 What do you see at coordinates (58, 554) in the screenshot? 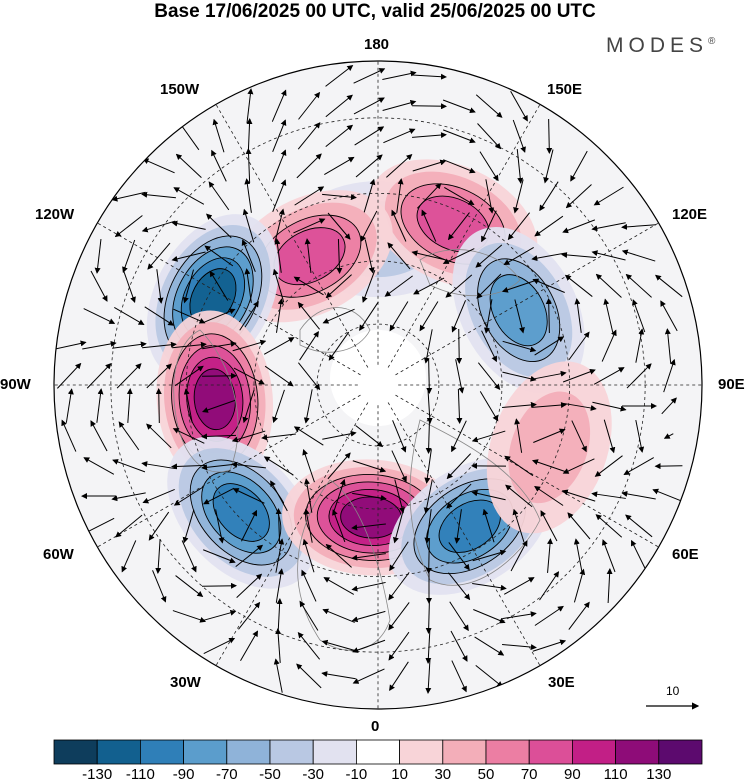
I see `lon-label-60w: 60W` at bounding box center [58, 554].